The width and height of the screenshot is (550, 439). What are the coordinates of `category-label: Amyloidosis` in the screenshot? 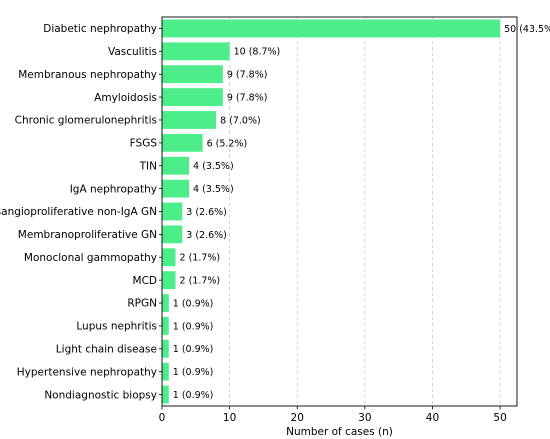 It's located at (125, 98).